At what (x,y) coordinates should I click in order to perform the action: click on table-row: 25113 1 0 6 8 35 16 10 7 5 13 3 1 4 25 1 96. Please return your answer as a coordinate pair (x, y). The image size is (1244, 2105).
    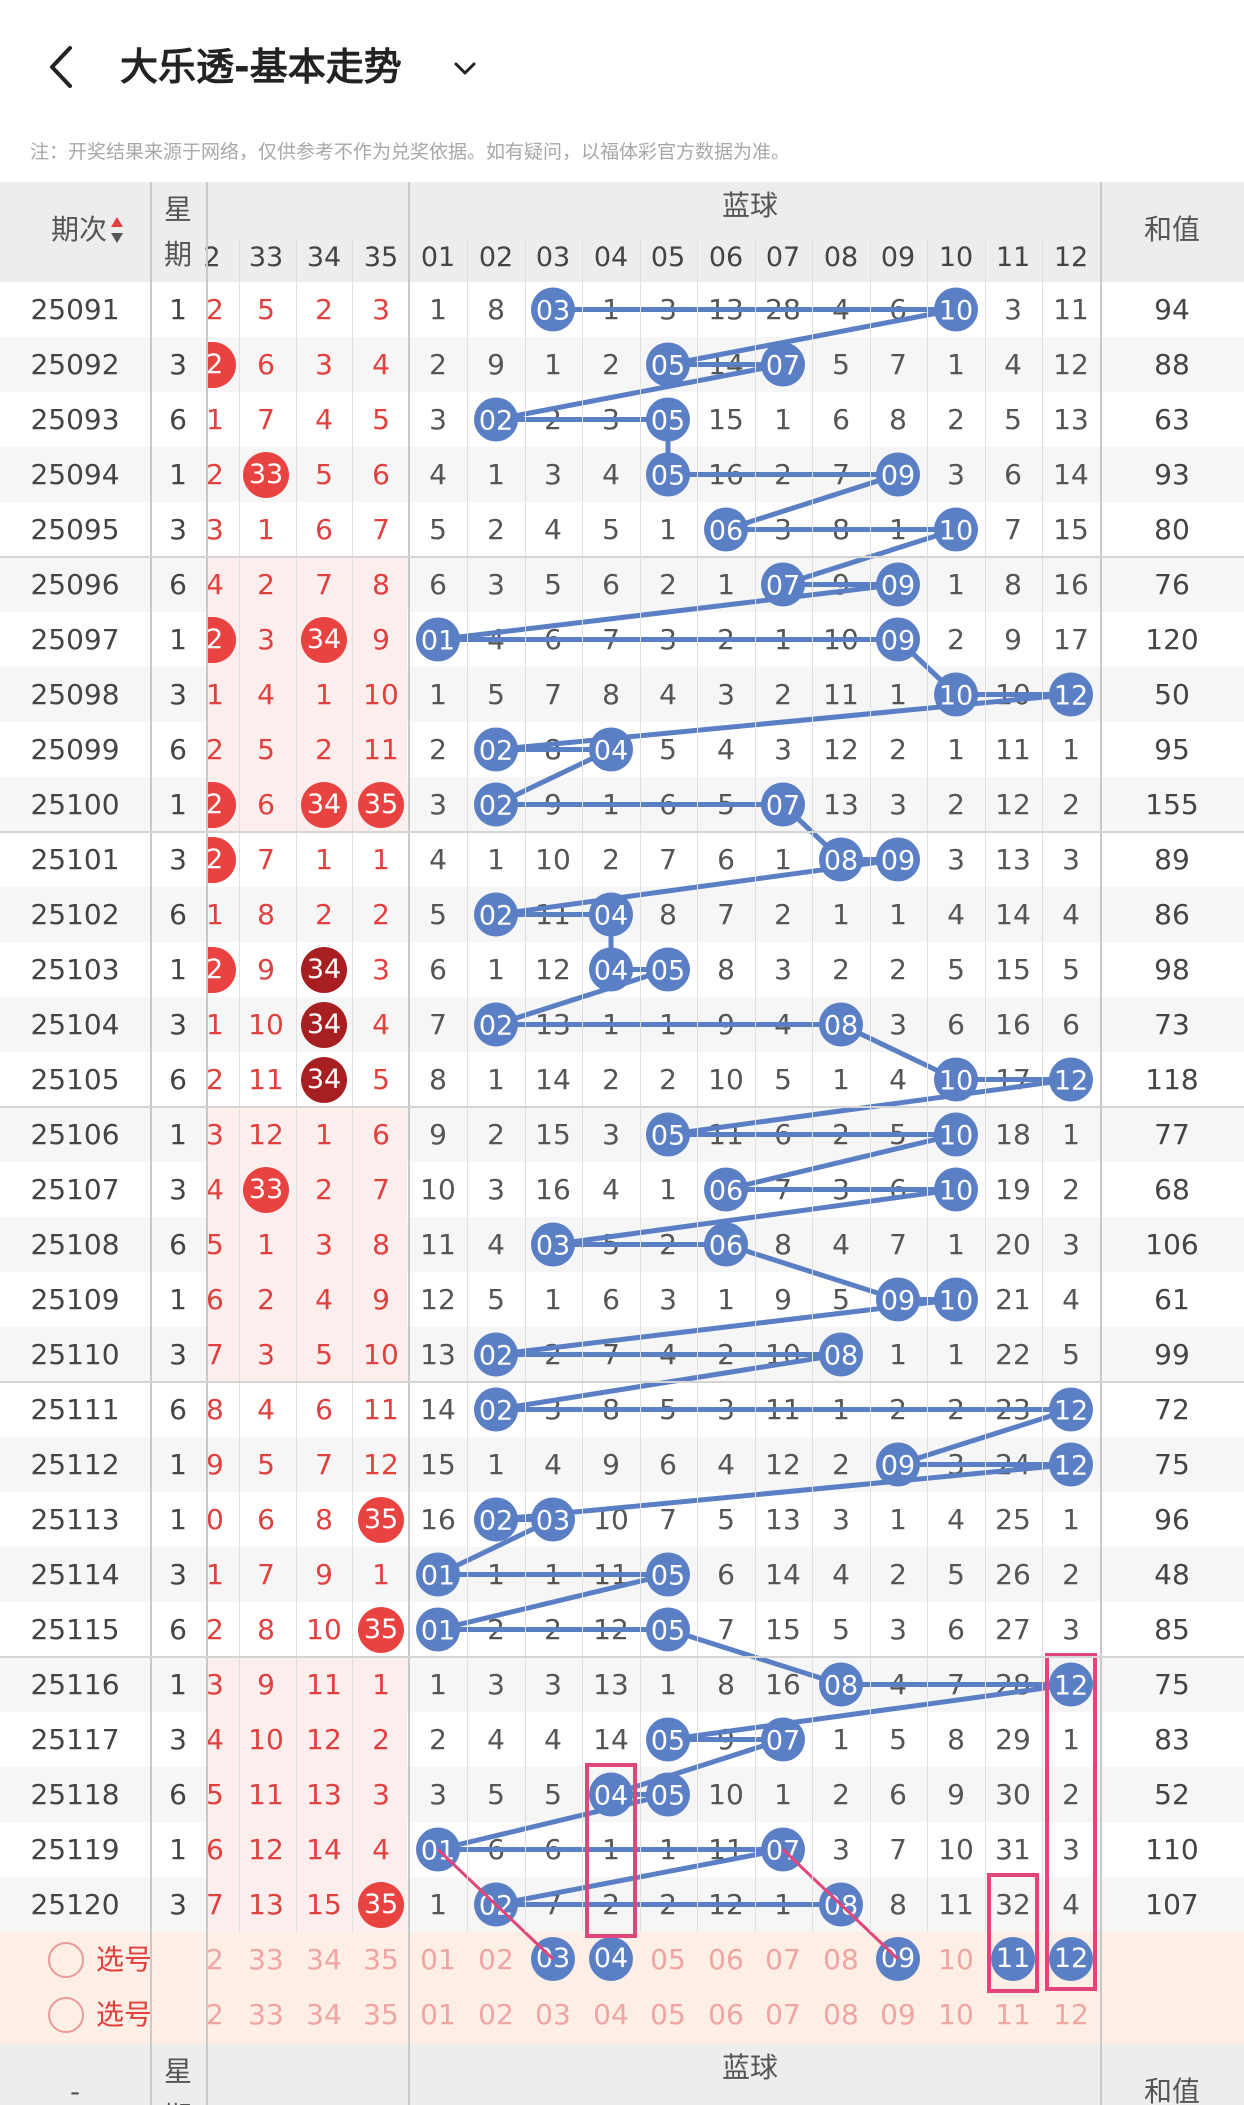
    Looking at the image, I should click on (622, 1519).